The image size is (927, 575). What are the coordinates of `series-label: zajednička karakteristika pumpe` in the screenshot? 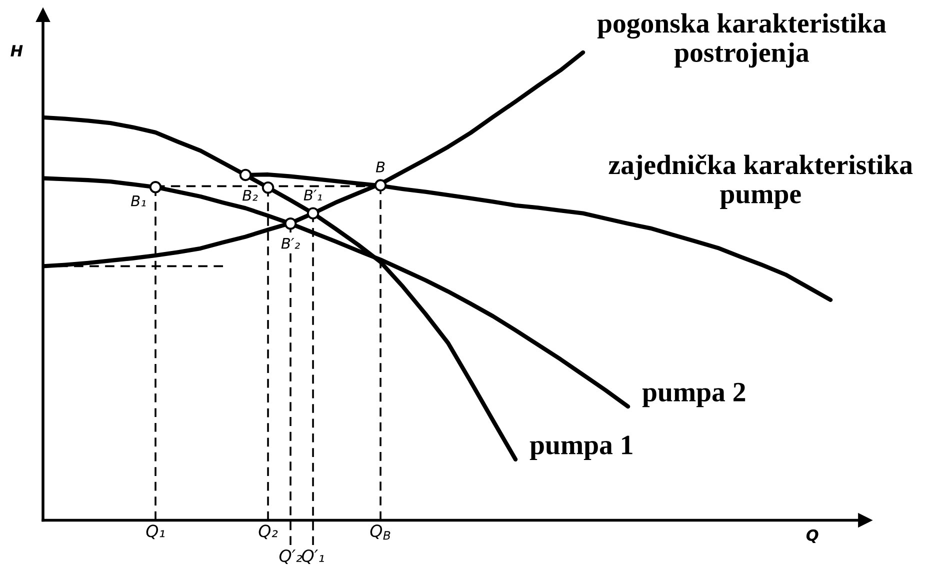 It's located at (760, 181).